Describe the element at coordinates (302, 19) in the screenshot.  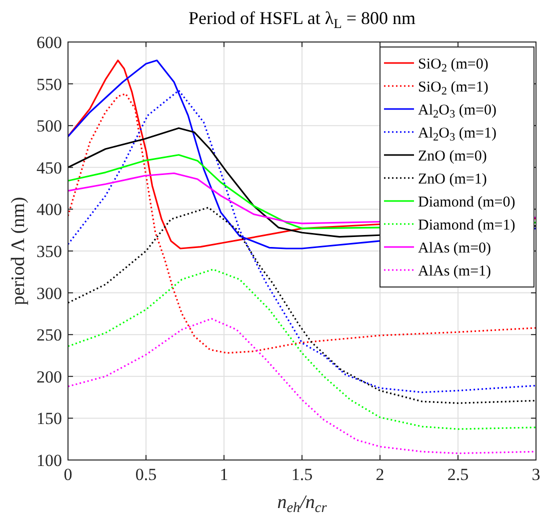
I see `chart-title: Period of HSFL at λ$_{L}$ = 800 nm` at that location.